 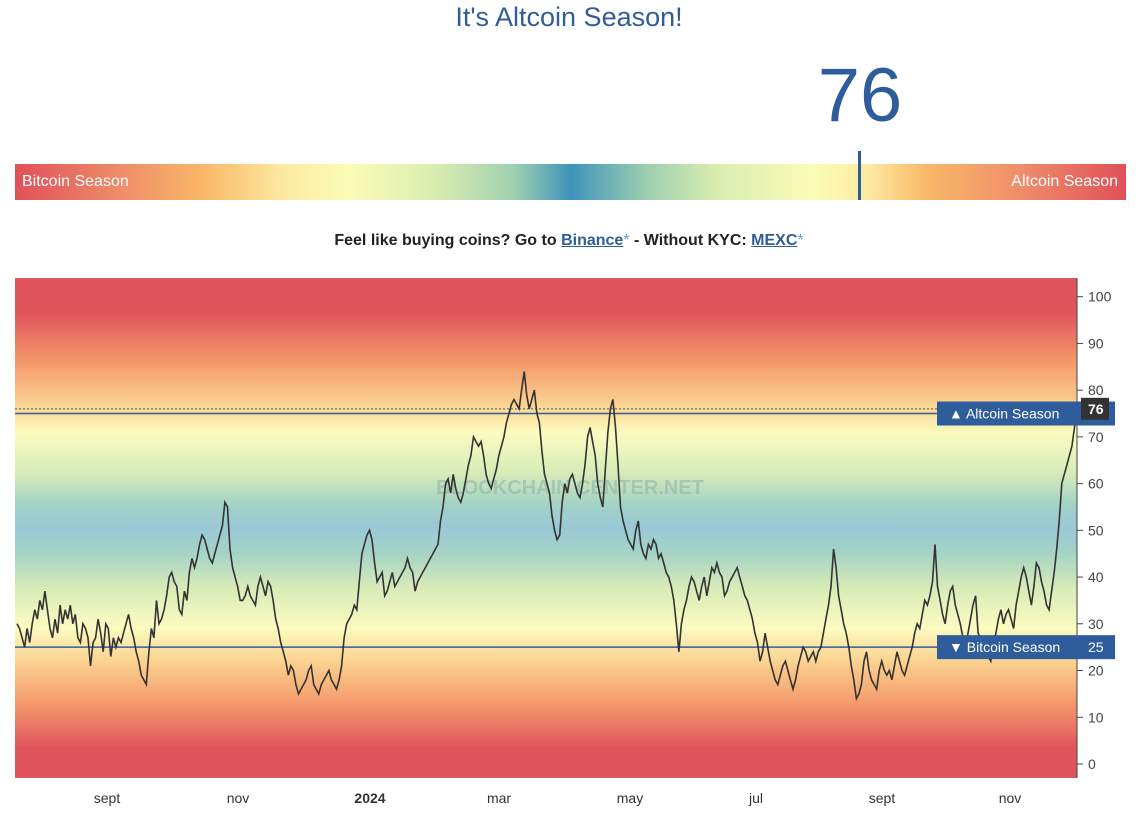 I want to click on y-tick-label: 100, so click(x=1100, y=297).